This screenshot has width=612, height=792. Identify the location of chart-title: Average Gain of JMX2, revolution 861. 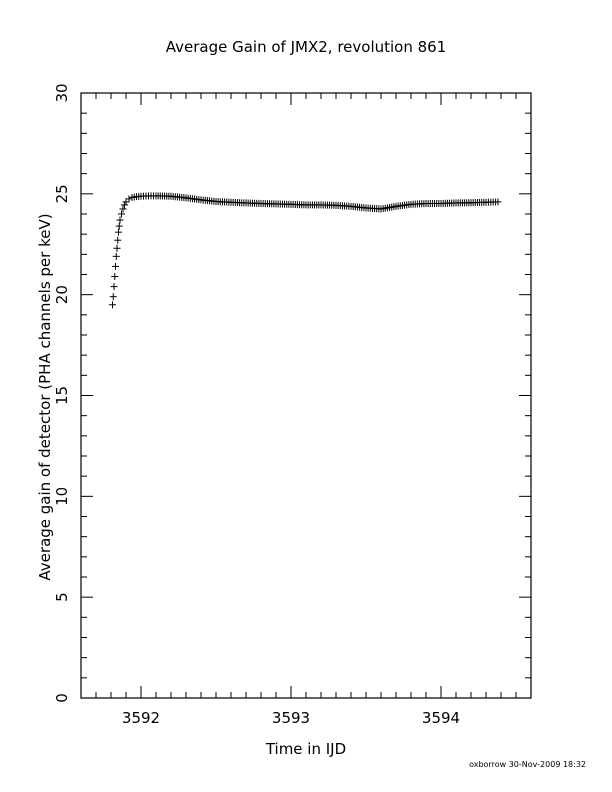
(306, 47).